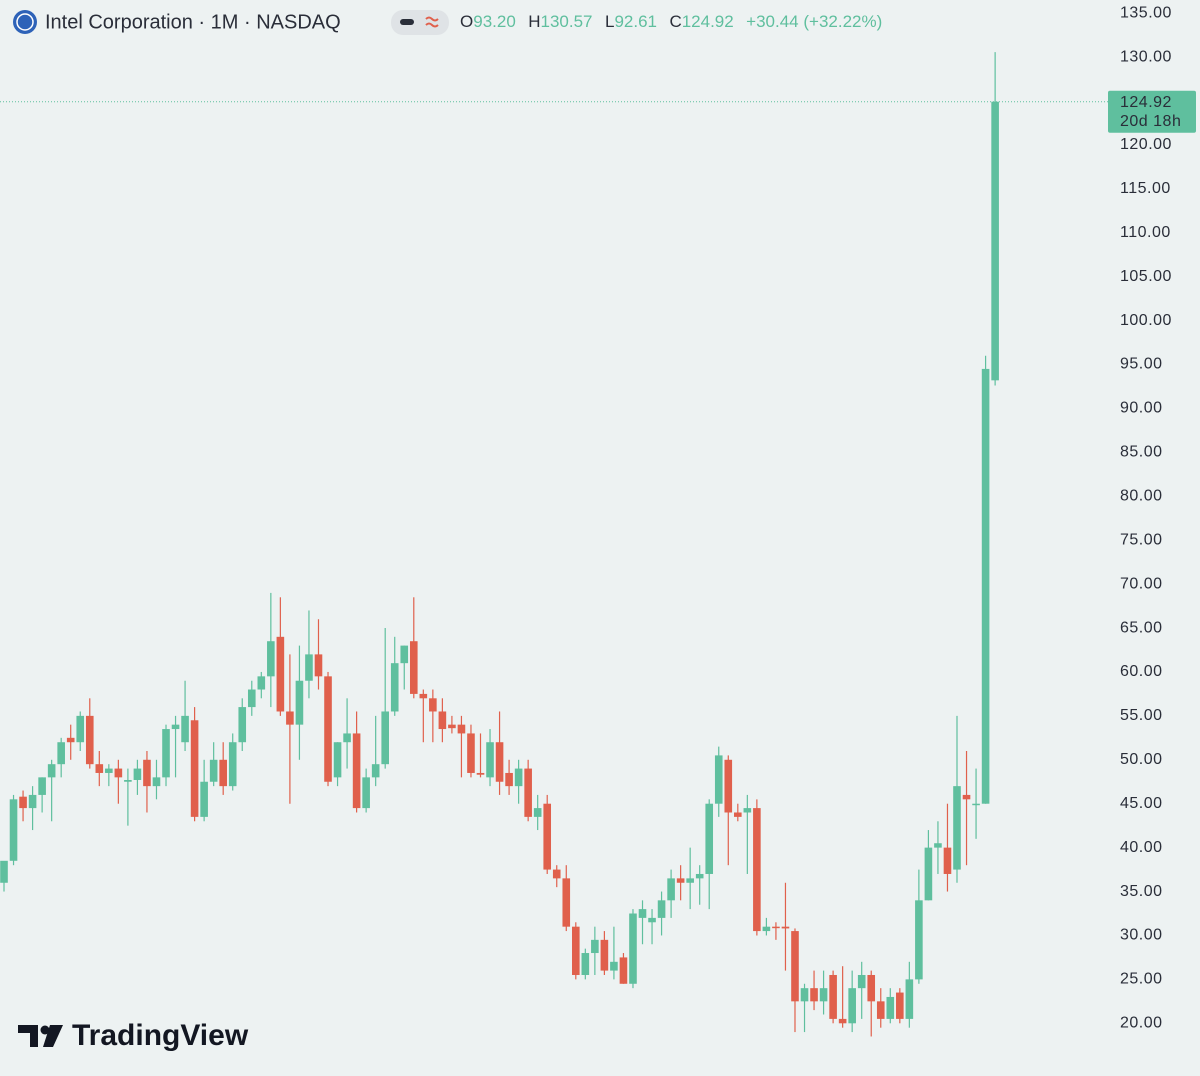 This screenshot has height=1076, width=1200. Describe the element at coordinates (466, 21) in the screenshot. I see `open-label: O` at that location.